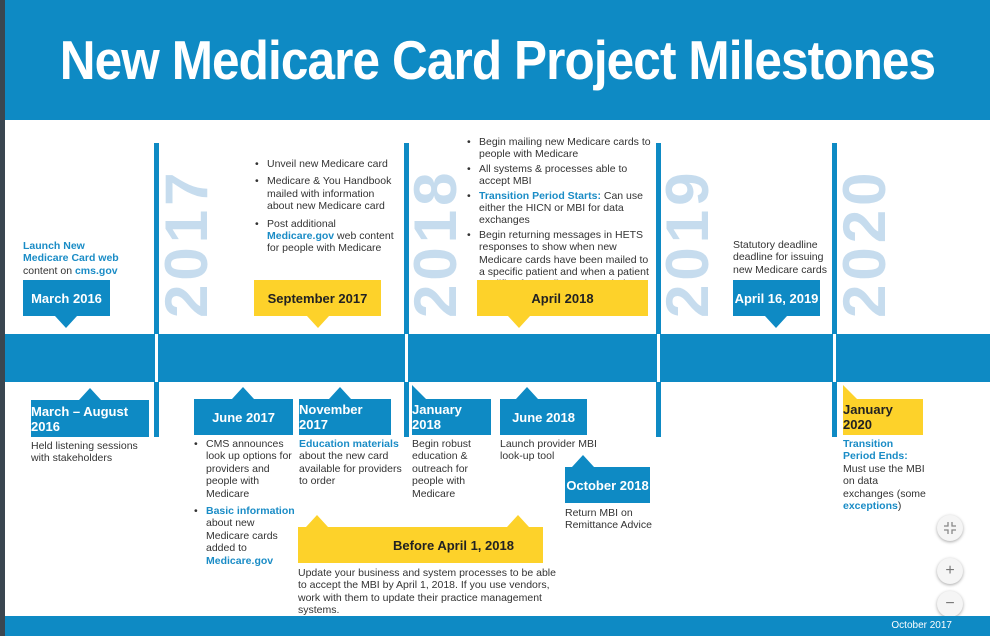 The width and height of the screenshot is (990, 636). What do you see at coordinates (864, 243) in the screenshot?
I see `year-2020: 2020` at bounding box center [864, 243].